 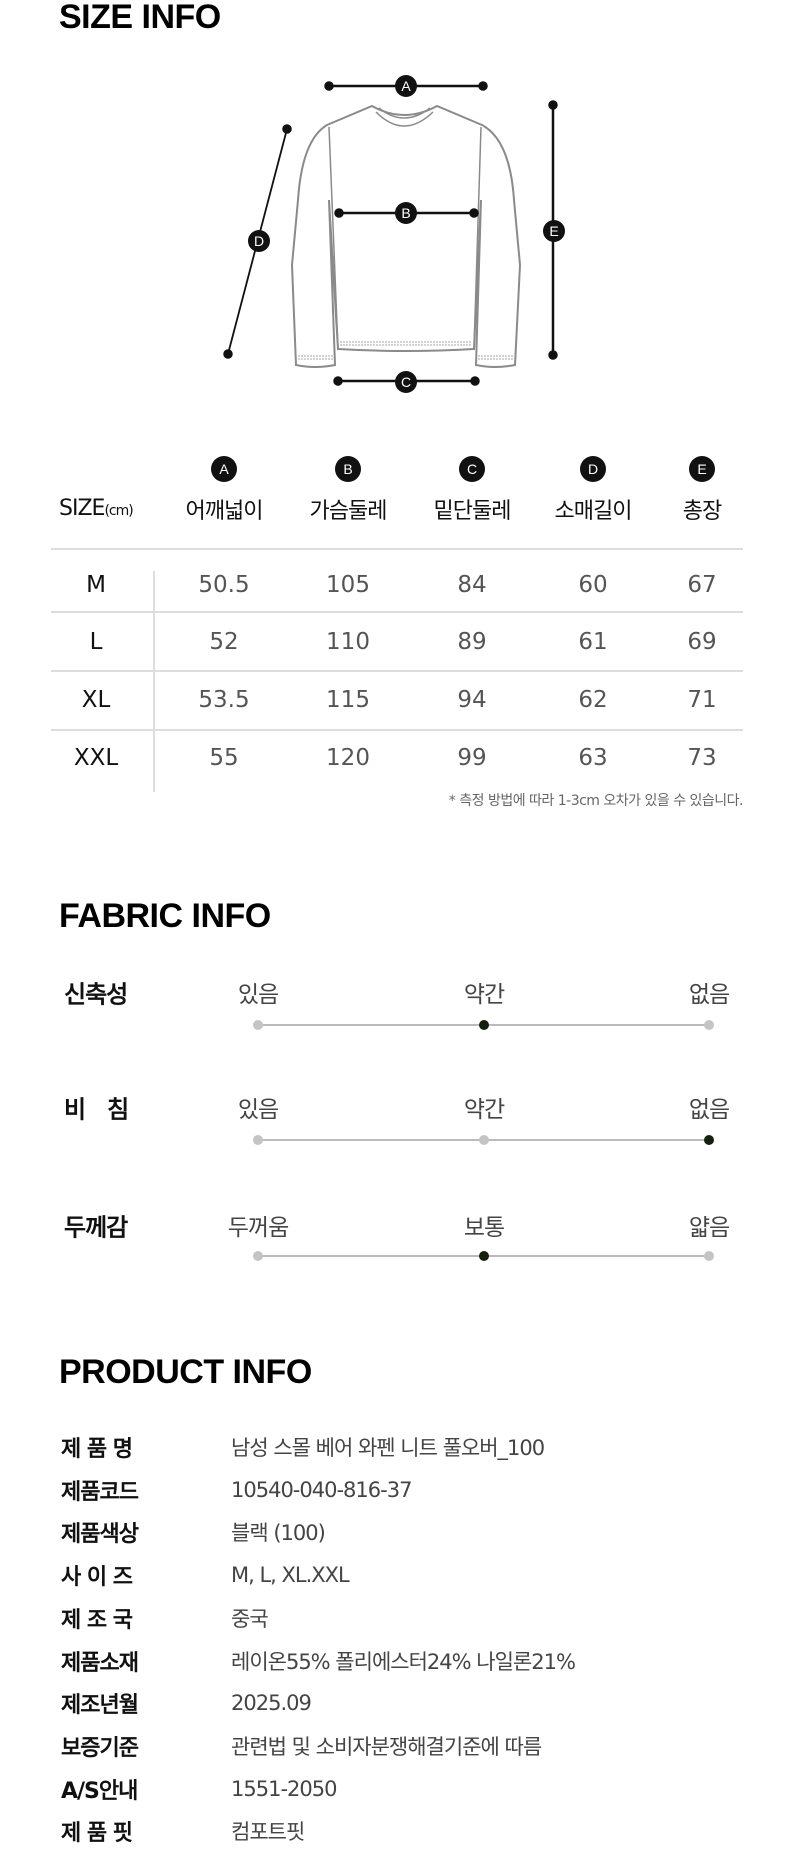 I want to click on measurement-cell: 62, so click(x=593, y=700).